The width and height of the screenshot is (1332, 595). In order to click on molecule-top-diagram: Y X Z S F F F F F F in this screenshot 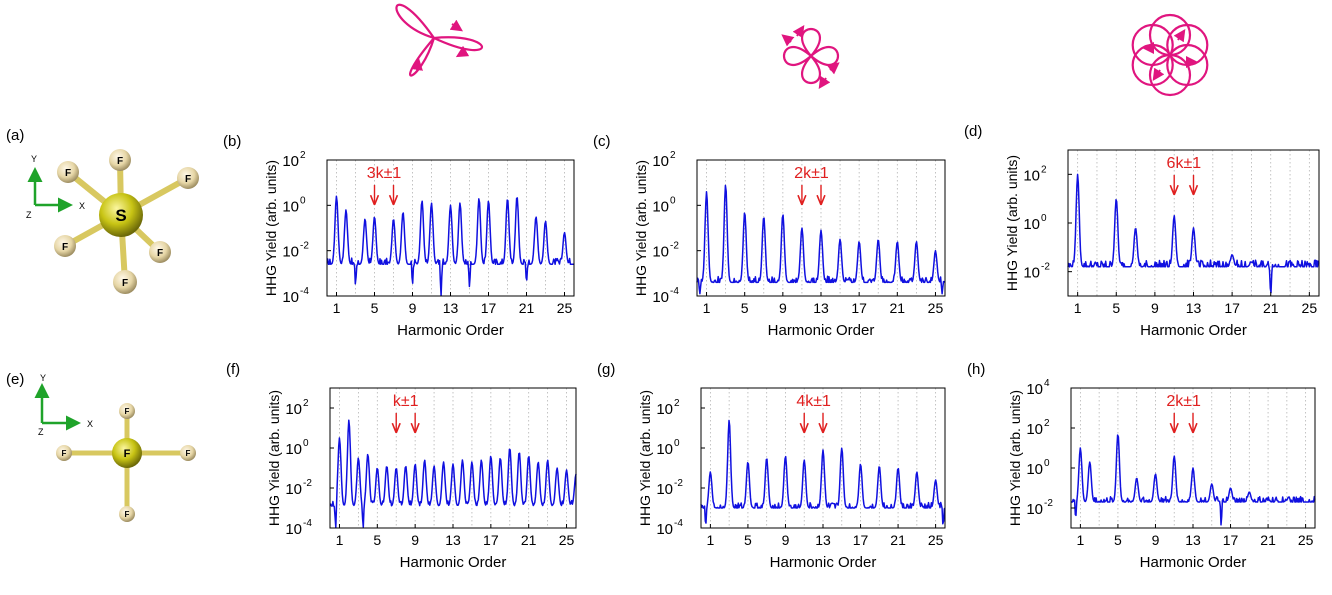, I will do `click(112, 221)`.